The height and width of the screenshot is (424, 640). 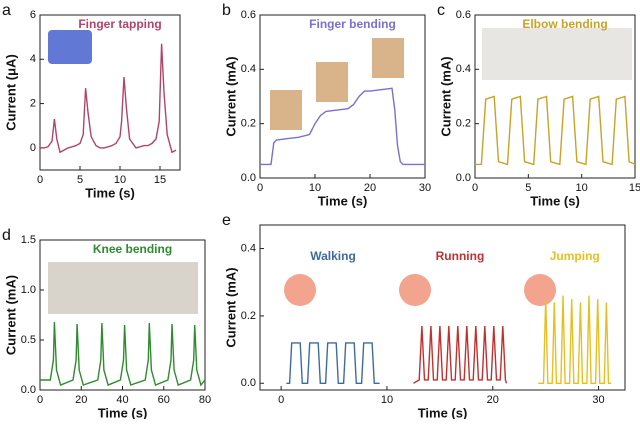 I want to click on y-tick-label: 4, so click(x=33, y=59).